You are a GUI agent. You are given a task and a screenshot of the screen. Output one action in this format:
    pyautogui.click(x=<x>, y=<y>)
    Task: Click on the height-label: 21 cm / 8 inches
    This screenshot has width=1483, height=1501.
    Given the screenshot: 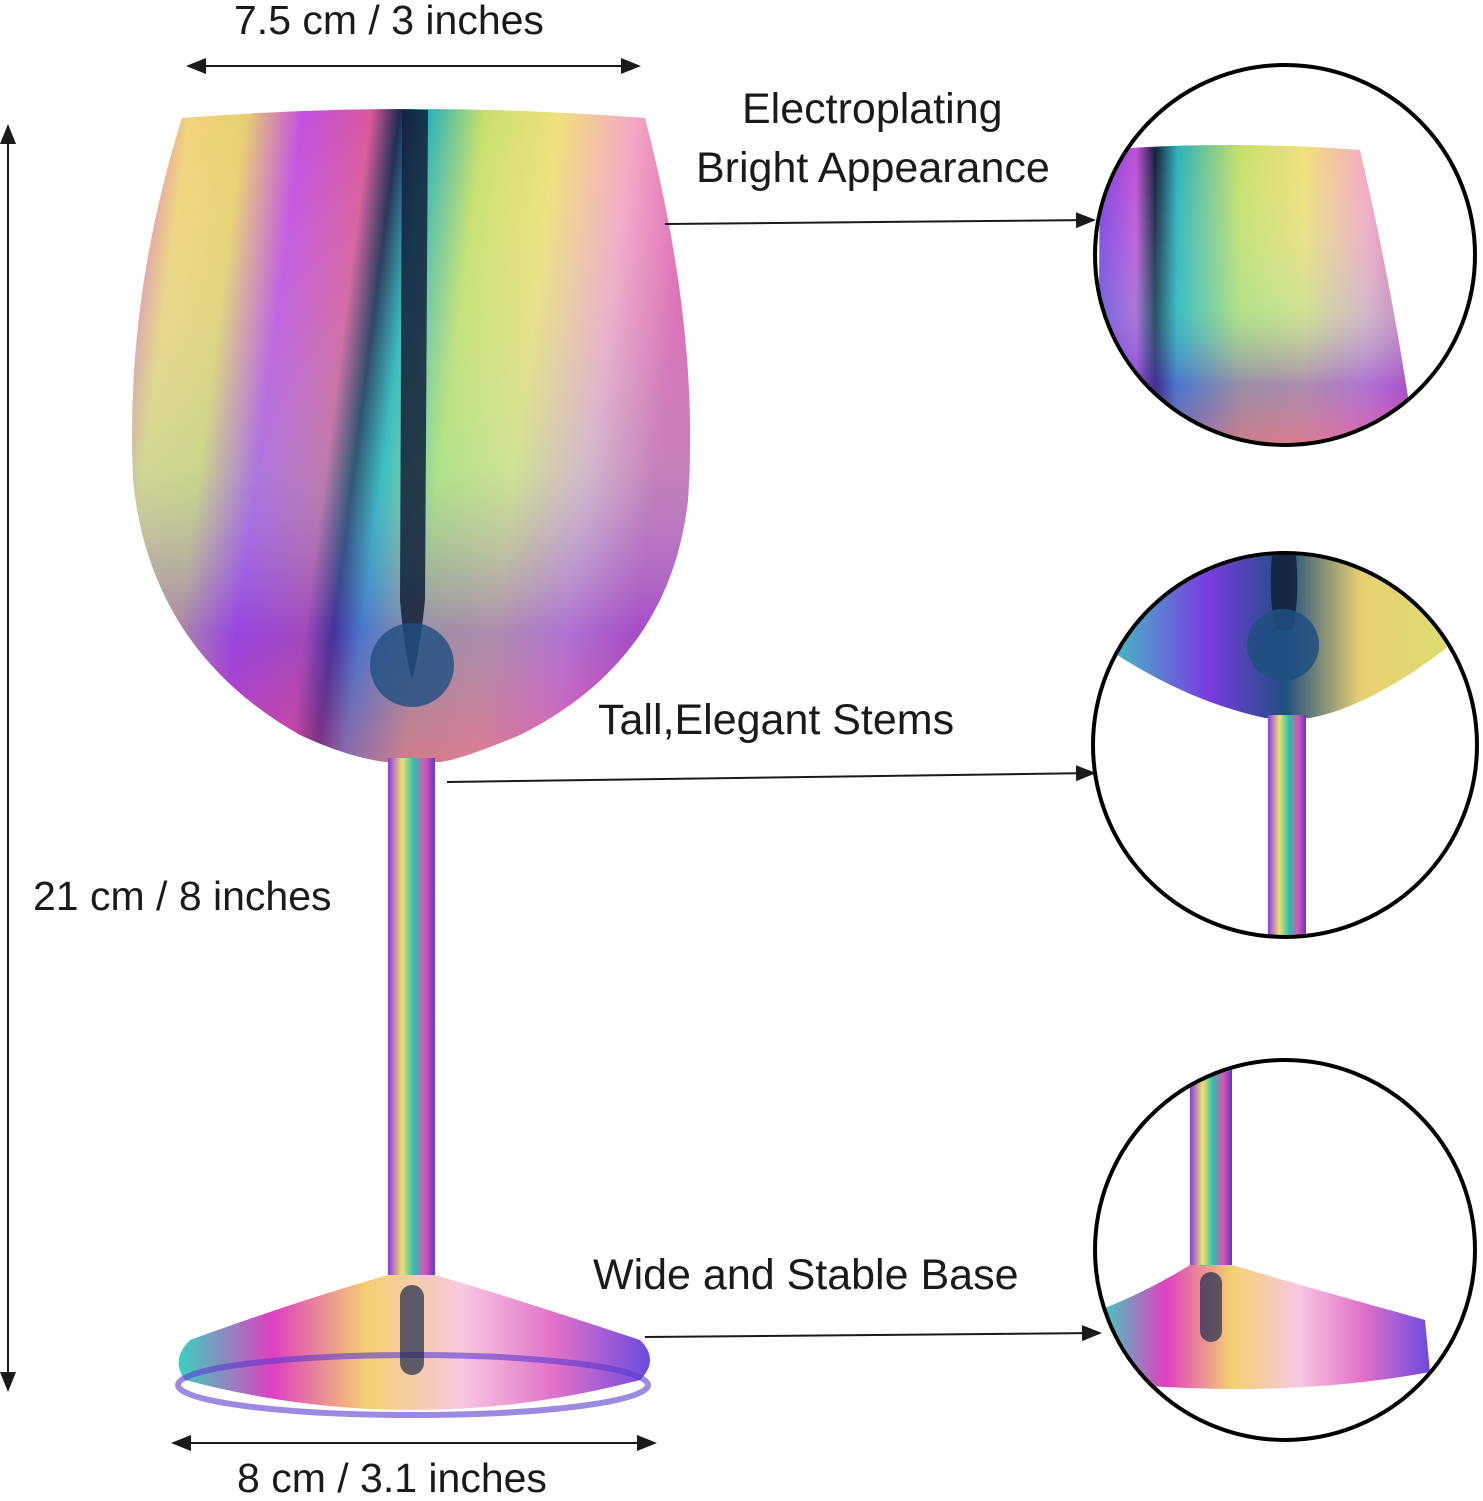 What is the action you would take?
    pyautogui.click(x=182, y=896)
    